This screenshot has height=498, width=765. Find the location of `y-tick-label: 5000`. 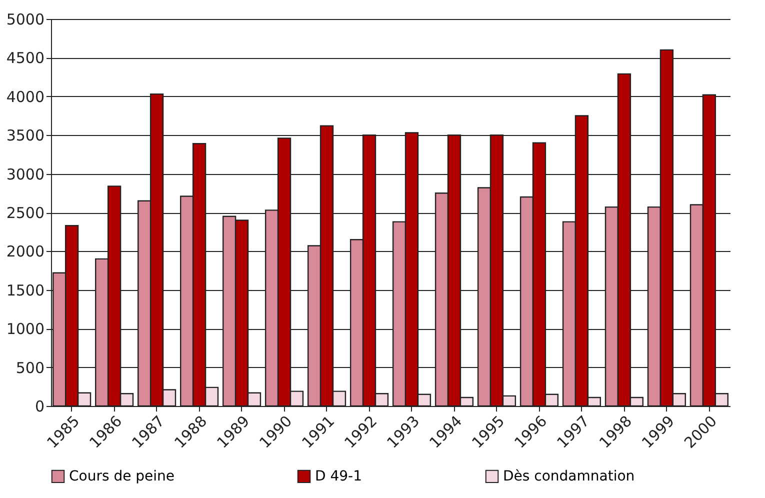

y-tick-label: 5000 is located at coordinates (25, 19).